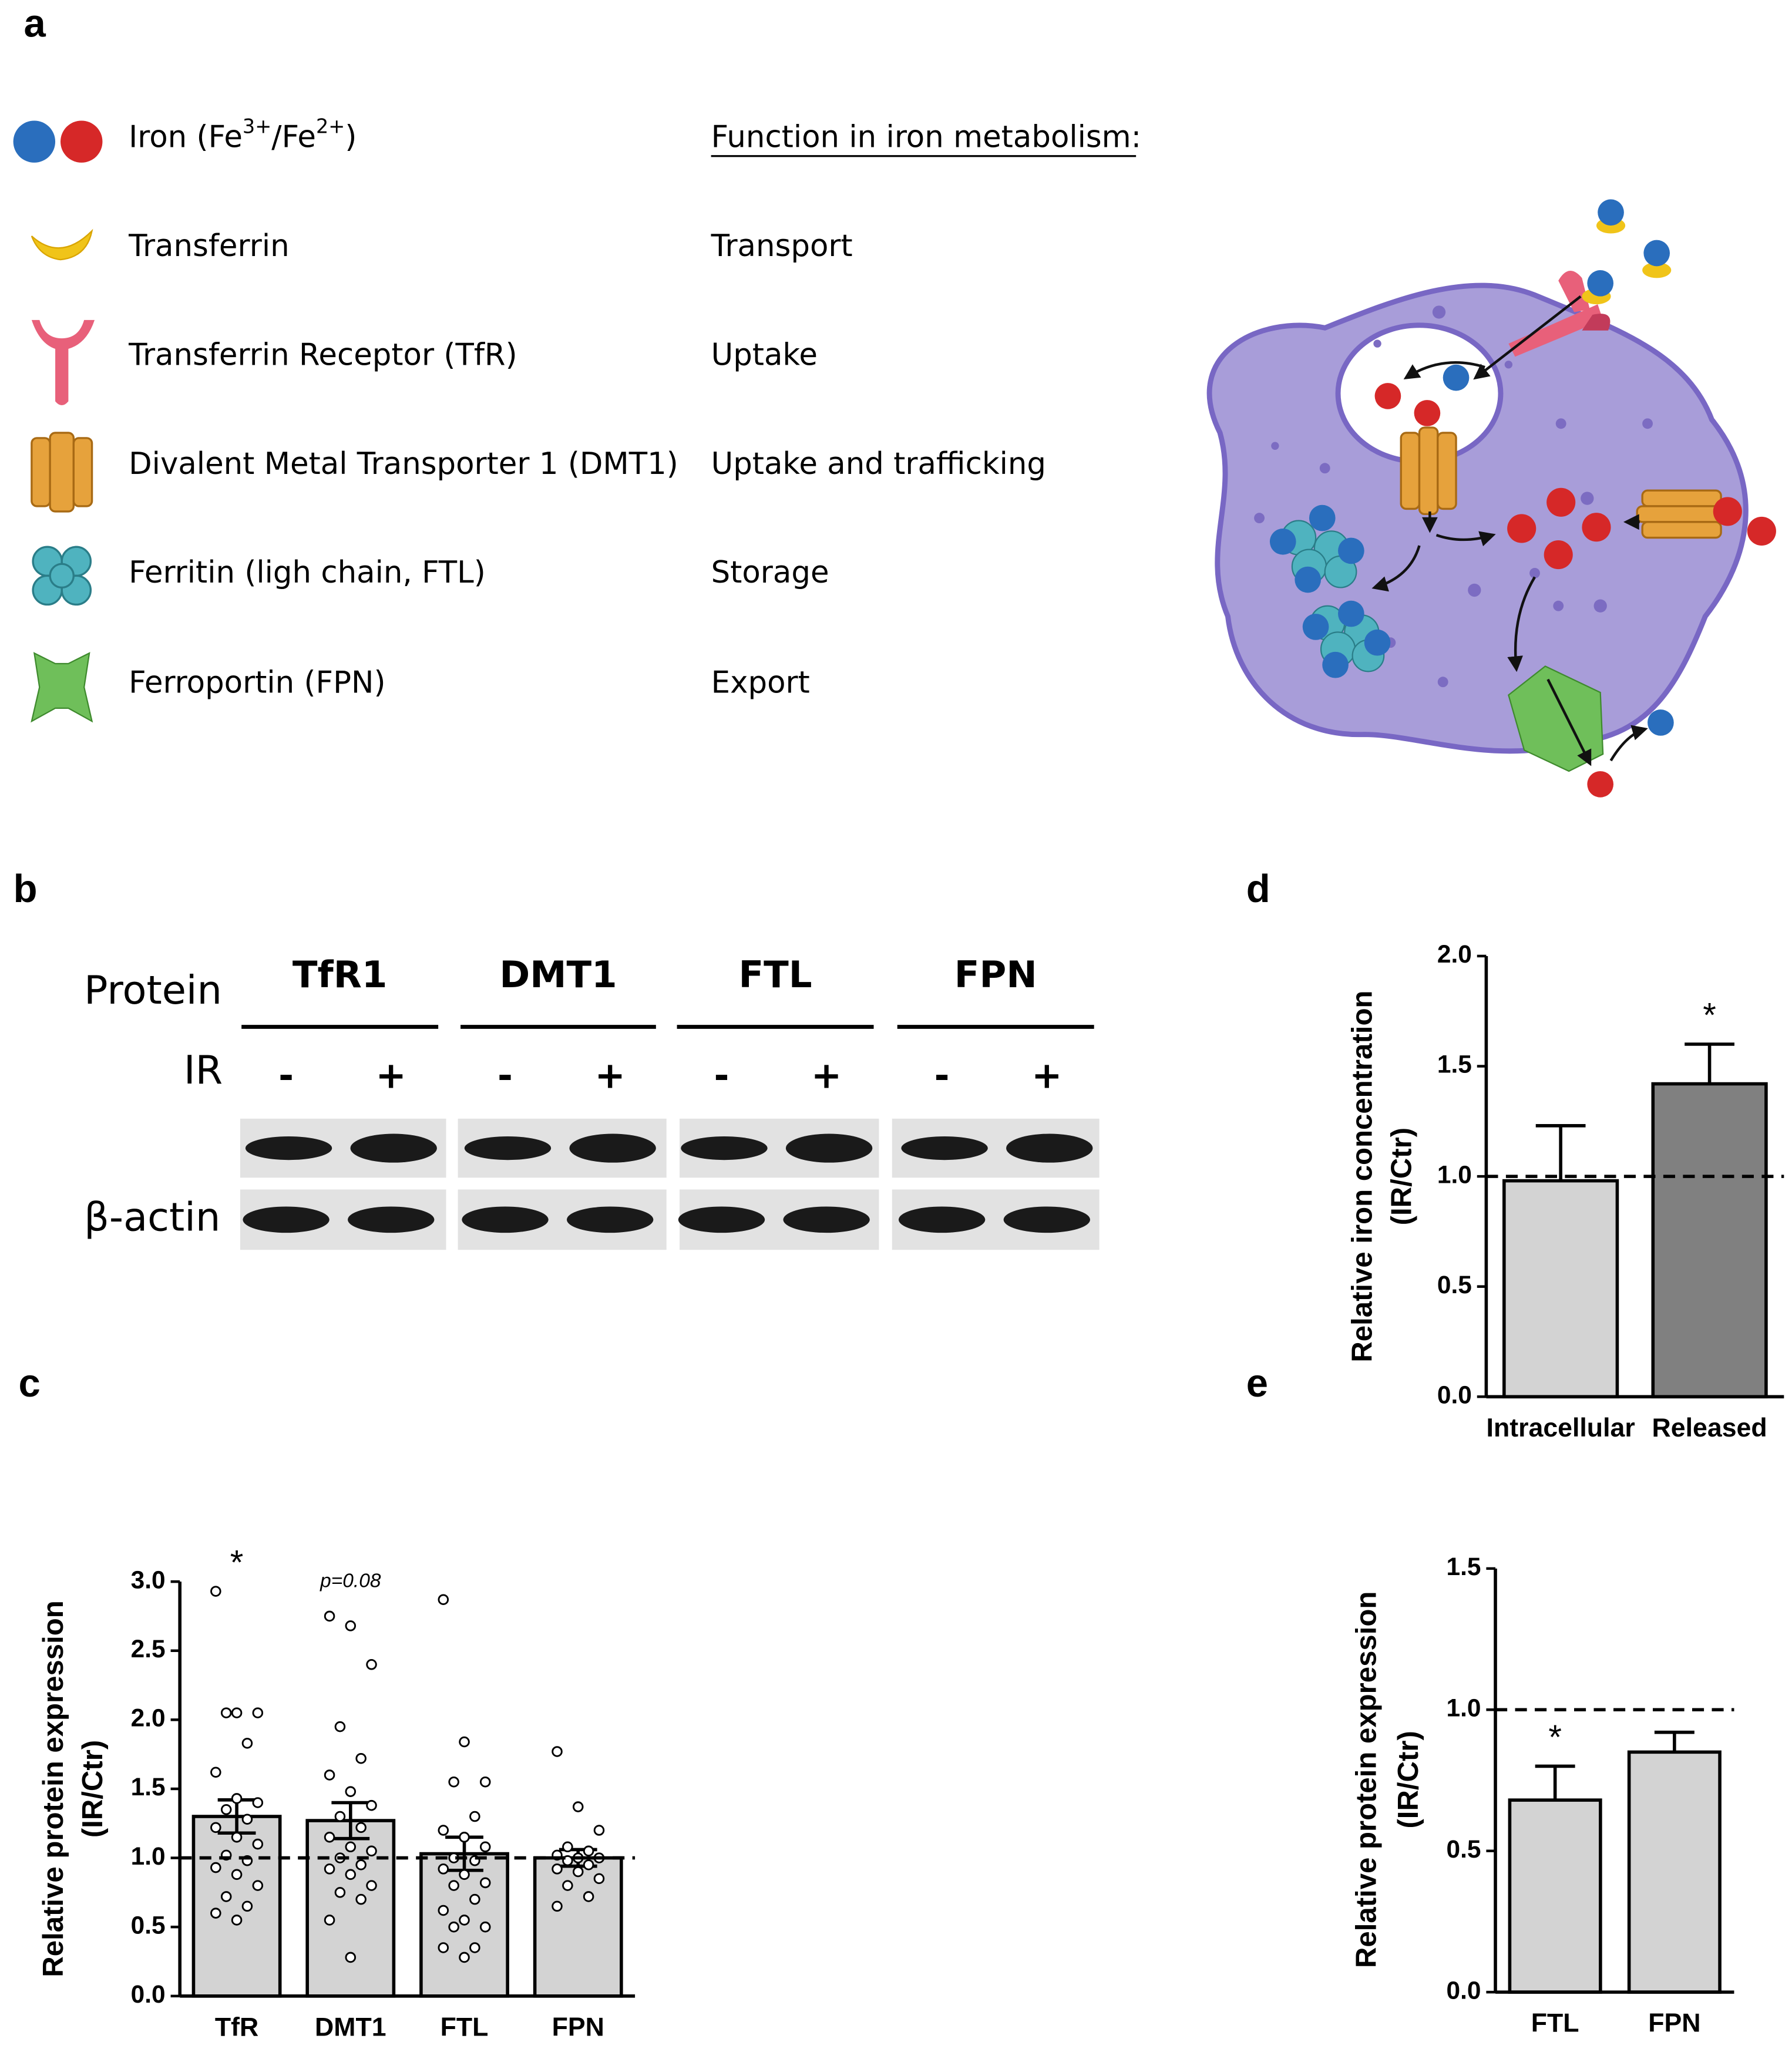 The width and height of the screenshot is (1792, 2059). Describe the element at coordinates (148, 1579) in the screenshot. I see `y-tick-label: 3.0` at that location.